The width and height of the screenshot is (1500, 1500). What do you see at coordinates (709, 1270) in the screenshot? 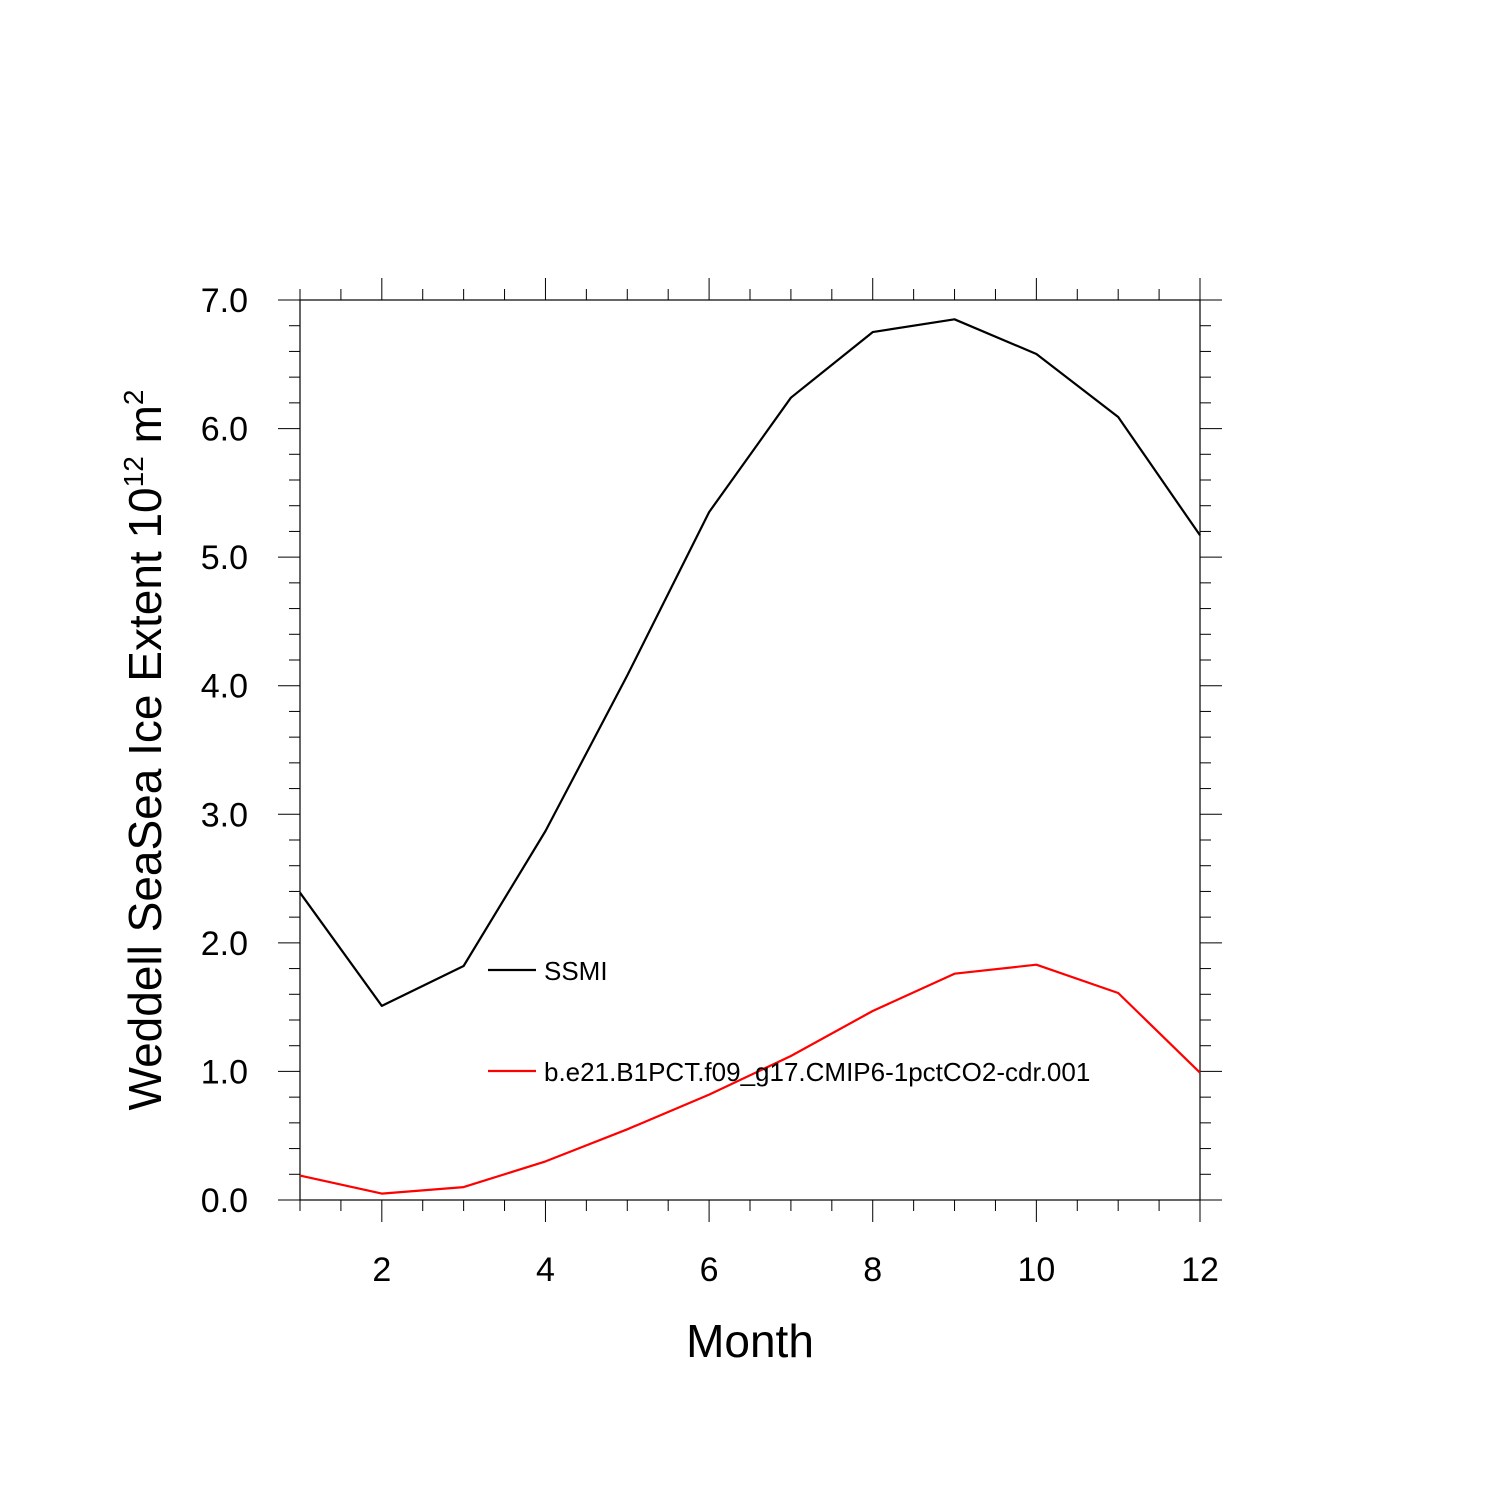
I see `x-tick-label: 6` at bounding box center [709, 1270].